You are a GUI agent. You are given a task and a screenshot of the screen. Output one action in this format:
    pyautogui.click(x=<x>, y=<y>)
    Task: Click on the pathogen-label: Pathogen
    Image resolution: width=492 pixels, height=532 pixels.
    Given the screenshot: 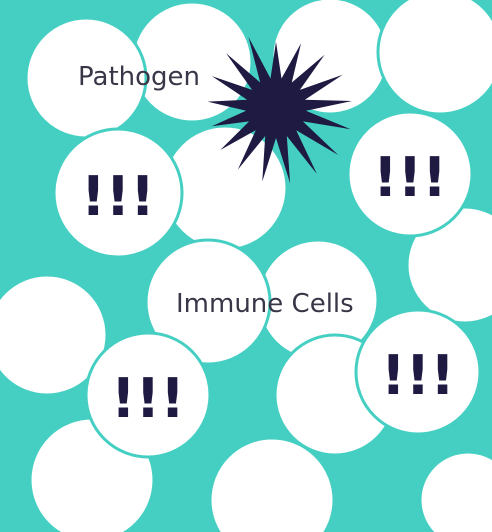 What is the action you would take?
    pyautogui.click(x=139, y=77)
    